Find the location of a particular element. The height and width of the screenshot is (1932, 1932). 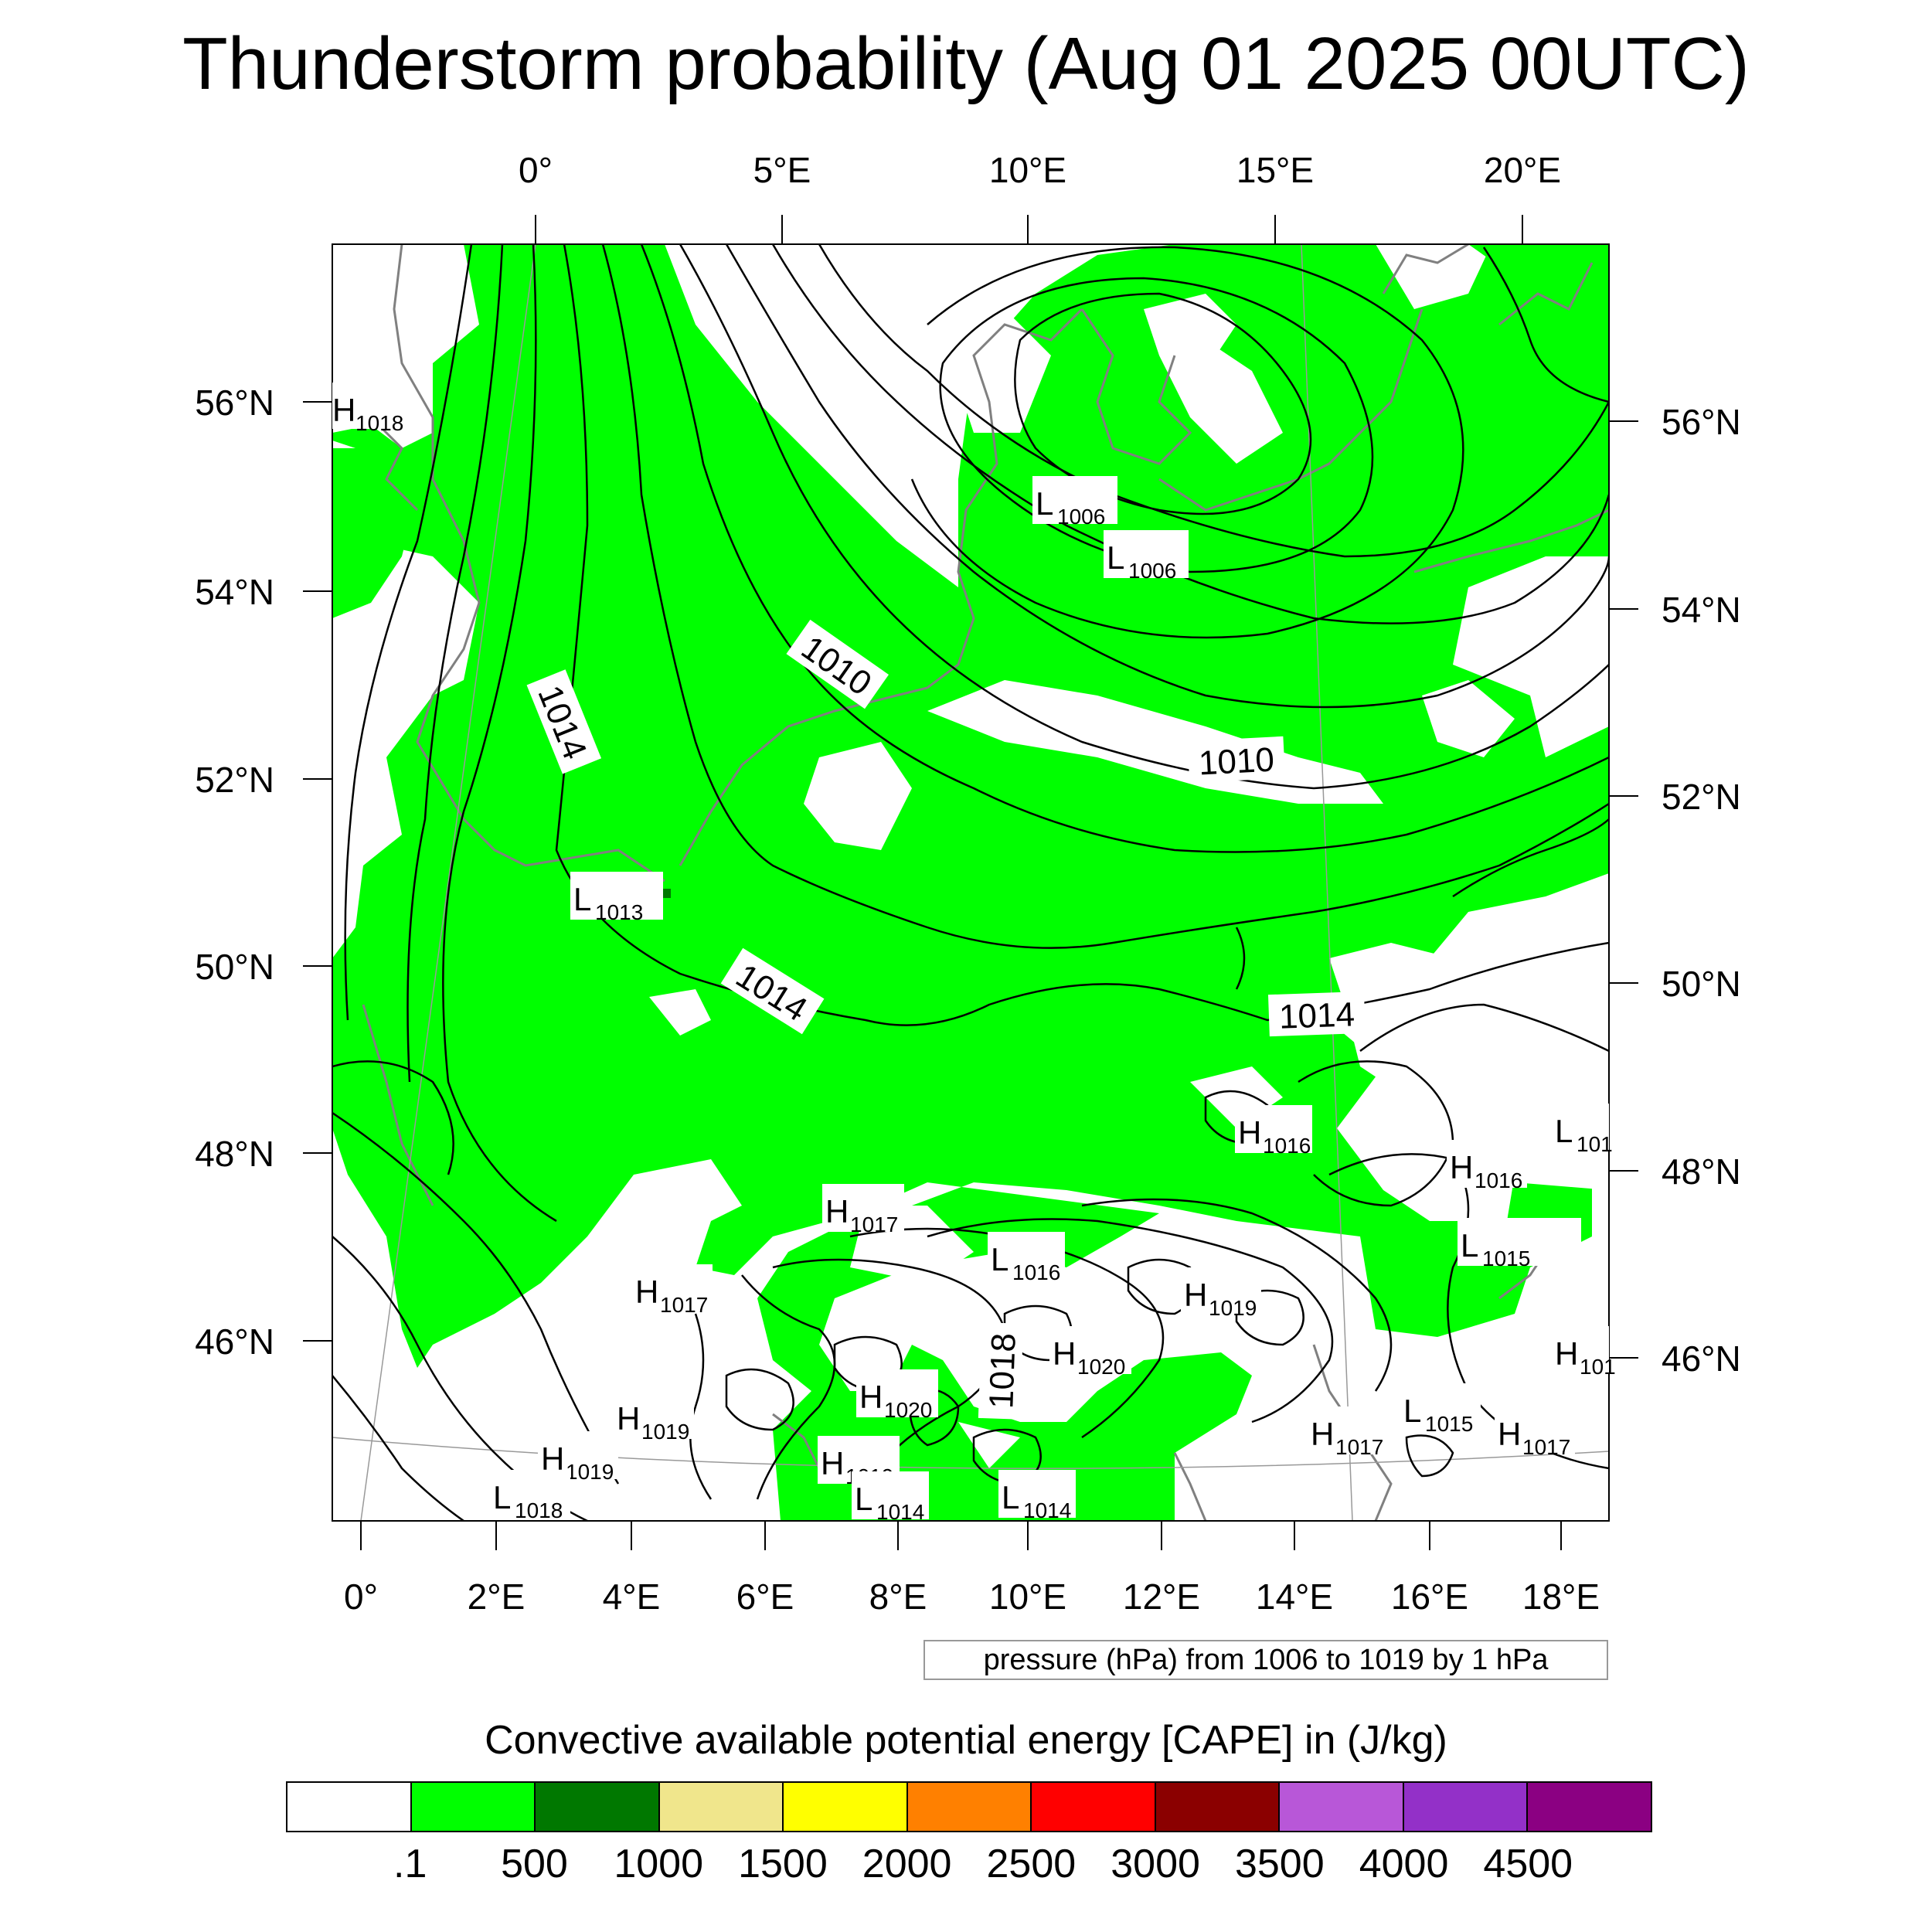

bottom-lon-label: 18°E is located at coordinates (1561, 1597).